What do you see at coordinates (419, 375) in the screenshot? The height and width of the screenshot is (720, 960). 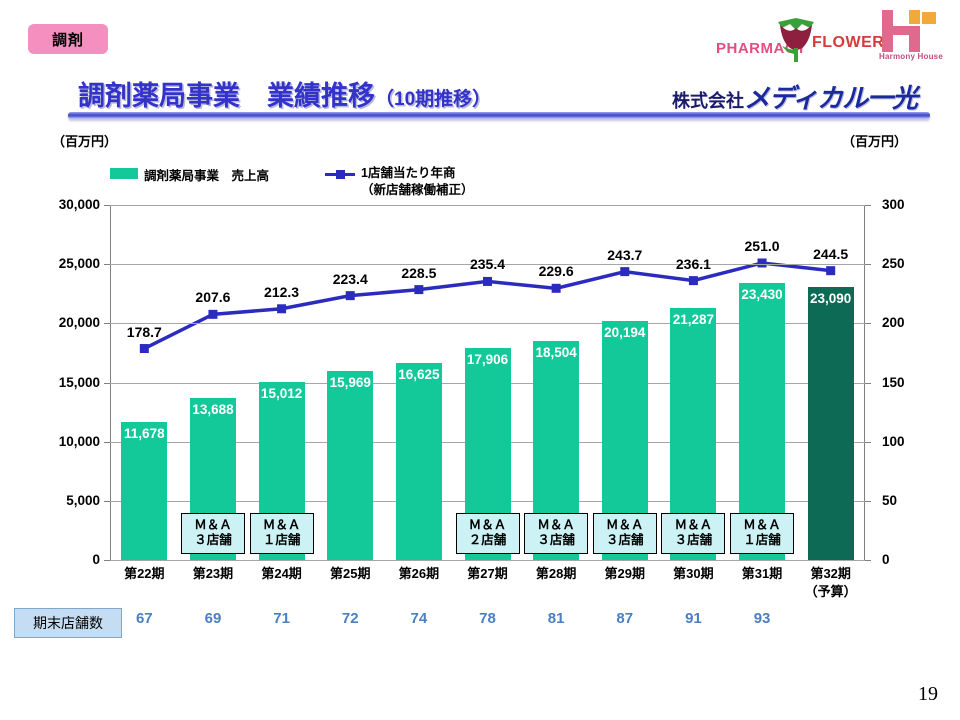 I see `bar-value-label: 16,625` at bounding box center [419, 375].